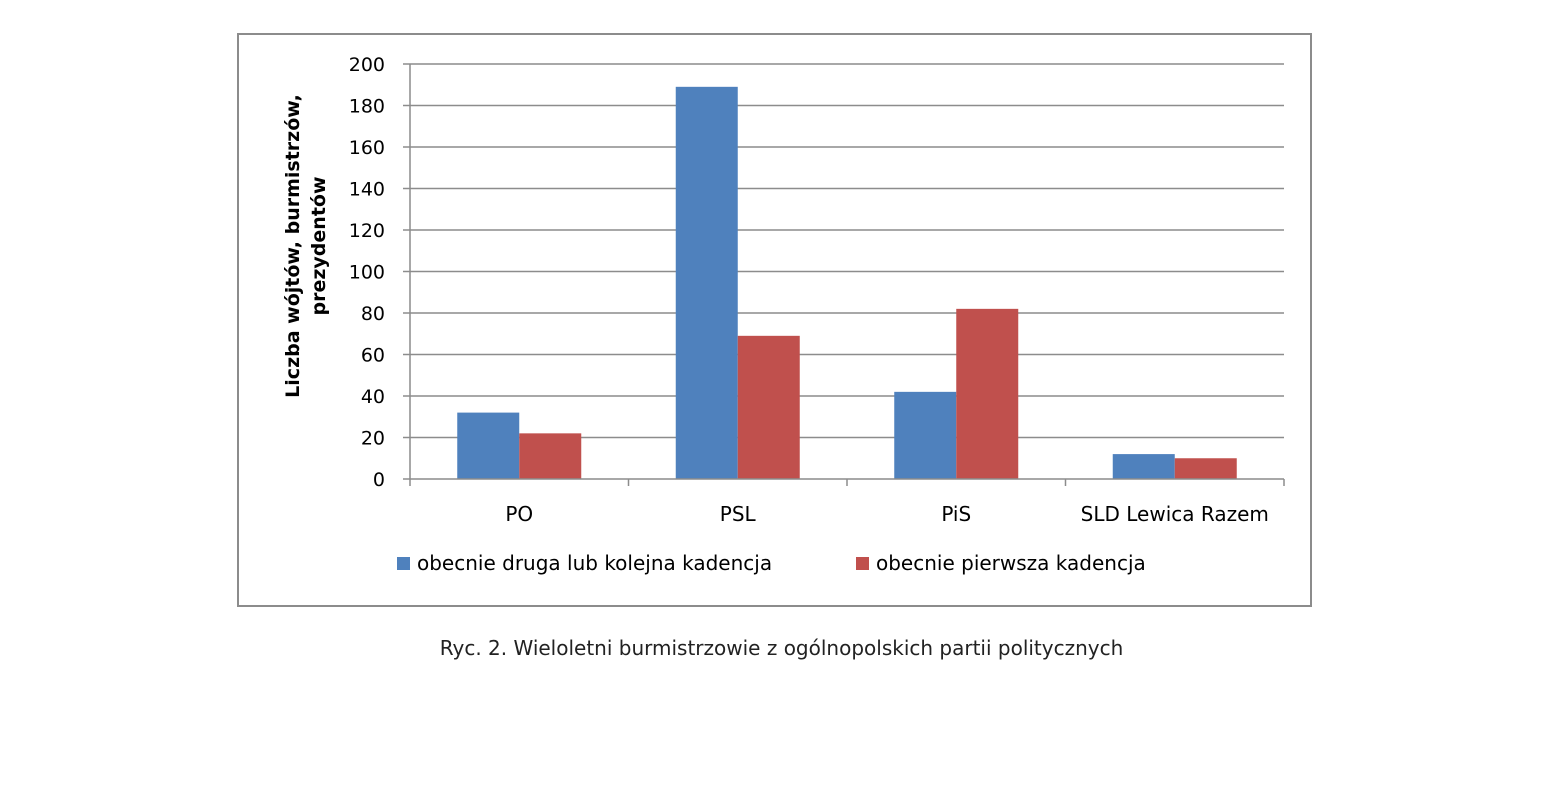  Describe the element at coordinates (306, 246) in the screenshot. I see `y-axis-label: Liczba wójtów, burmistrzów, prezydentów` at that location.